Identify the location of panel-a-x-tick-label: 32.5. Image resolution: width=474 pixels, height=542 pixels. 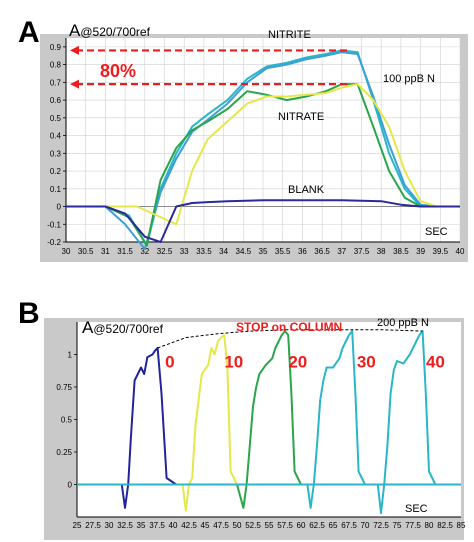
(165, 251).